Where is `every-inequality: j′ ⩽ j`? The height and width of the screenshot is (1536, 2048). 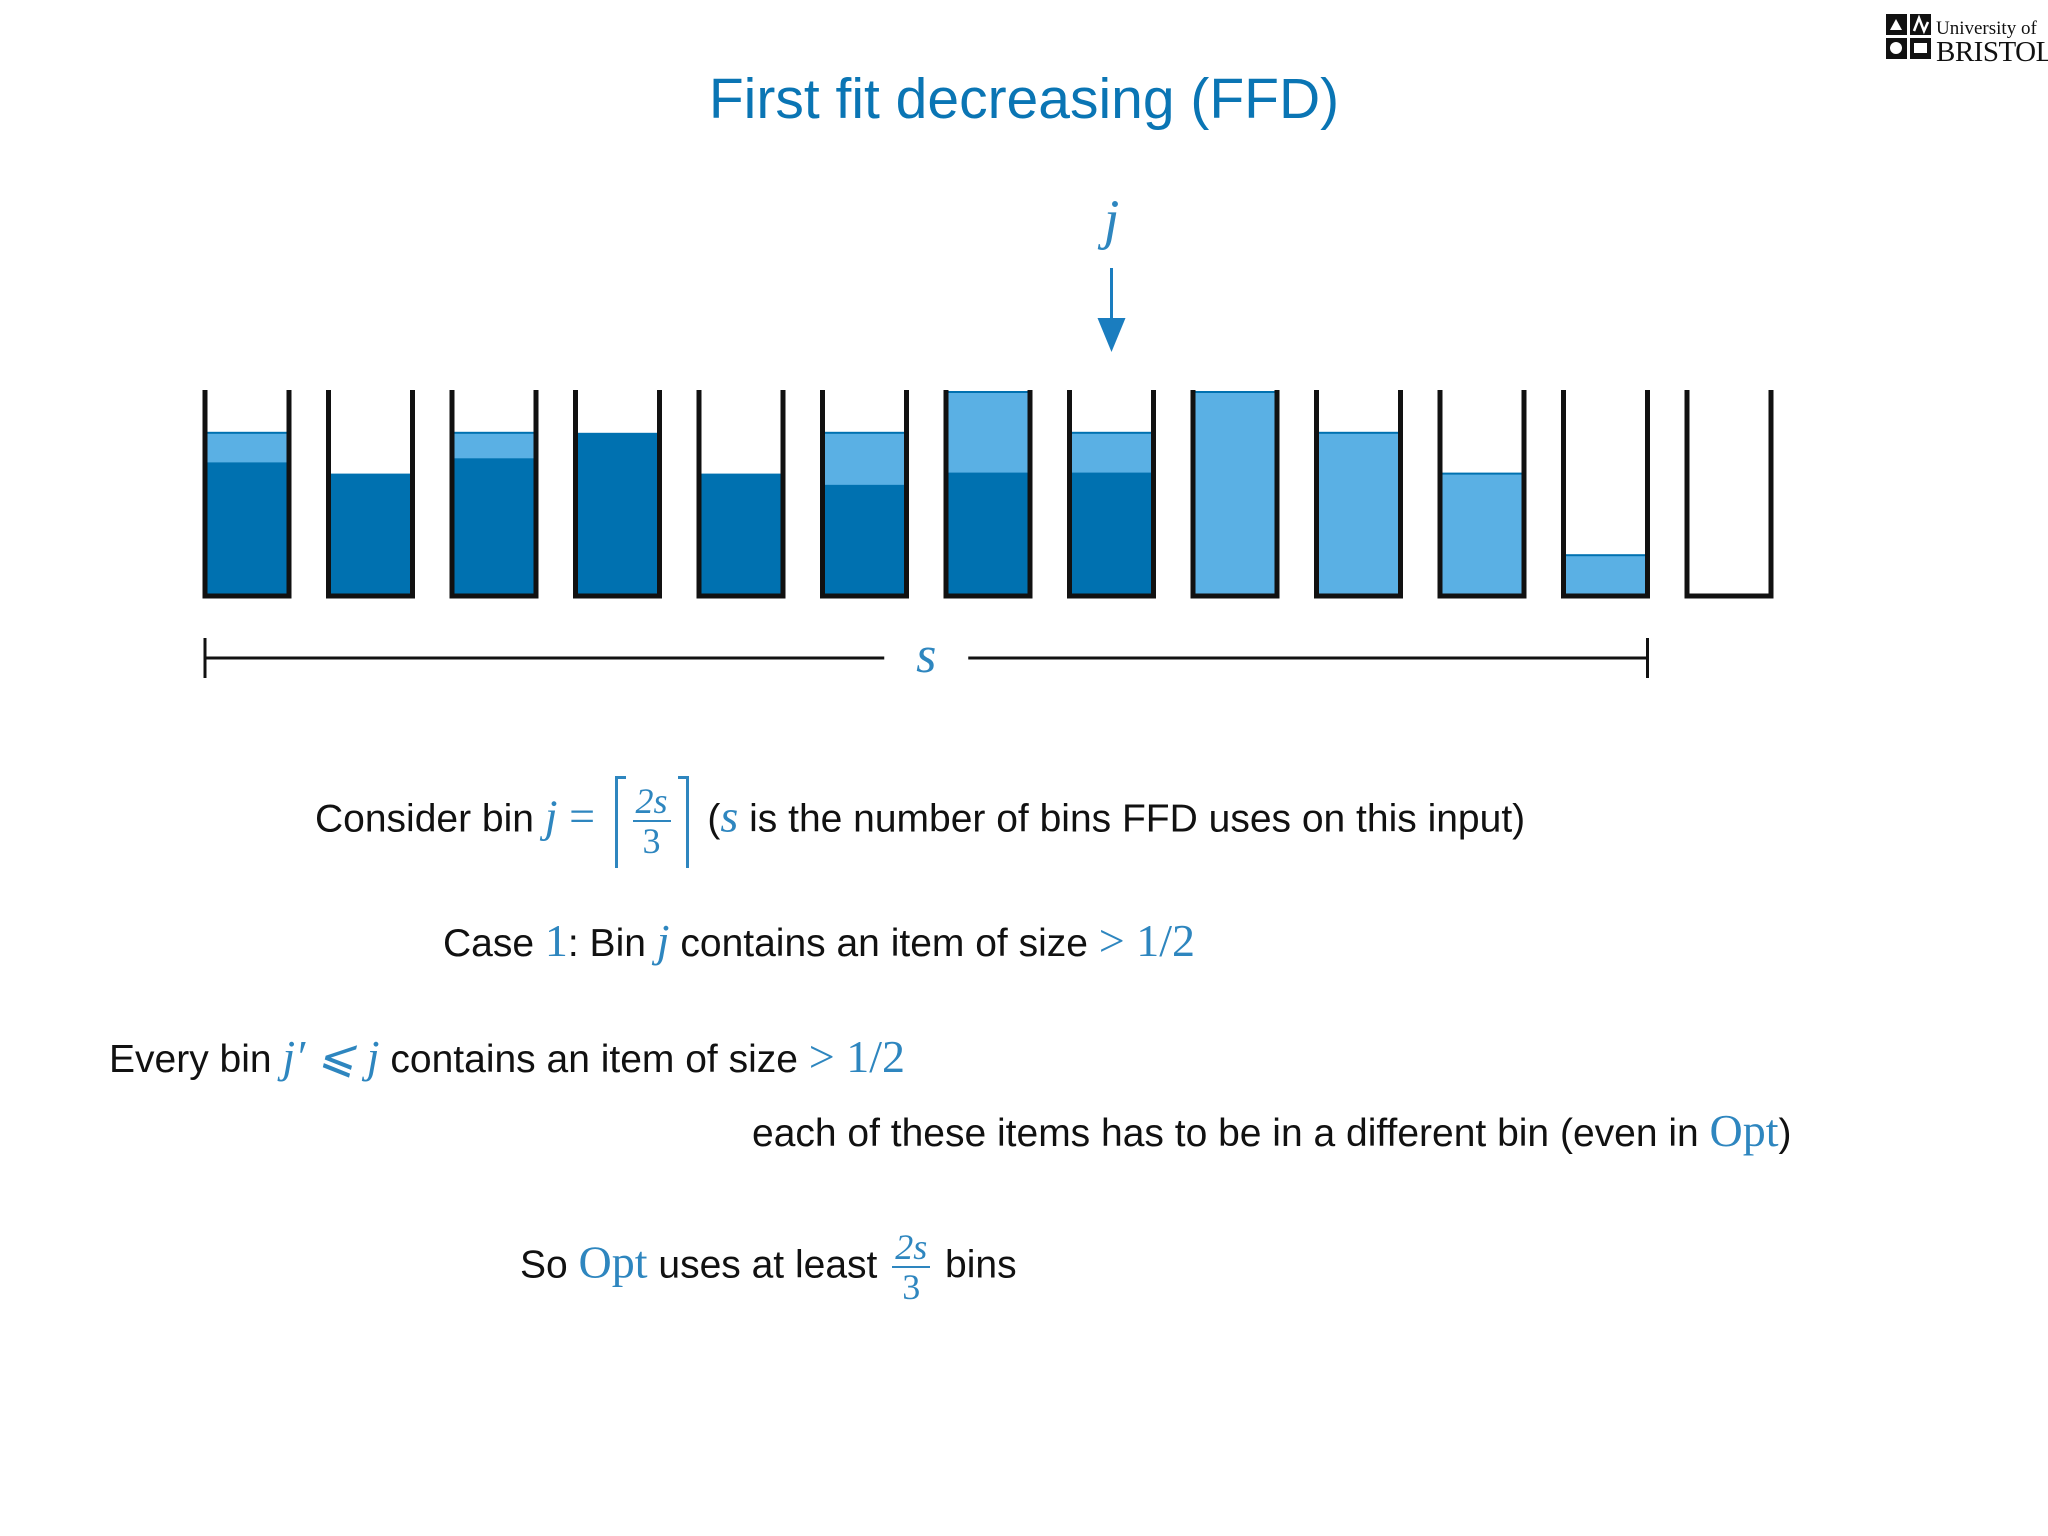 every-inequality: j′ ⩽ j is located at coordinates (331, 1056).